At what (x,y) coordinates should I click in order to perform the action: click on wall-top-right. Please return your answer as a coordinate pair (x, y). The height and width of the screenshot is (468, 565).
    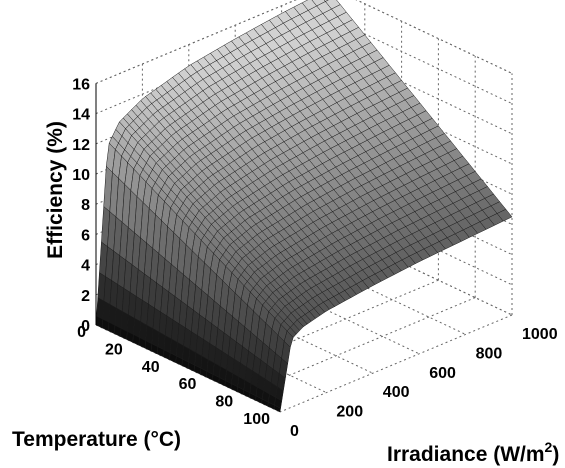
    Looking at the image, I should click on (434, 37).